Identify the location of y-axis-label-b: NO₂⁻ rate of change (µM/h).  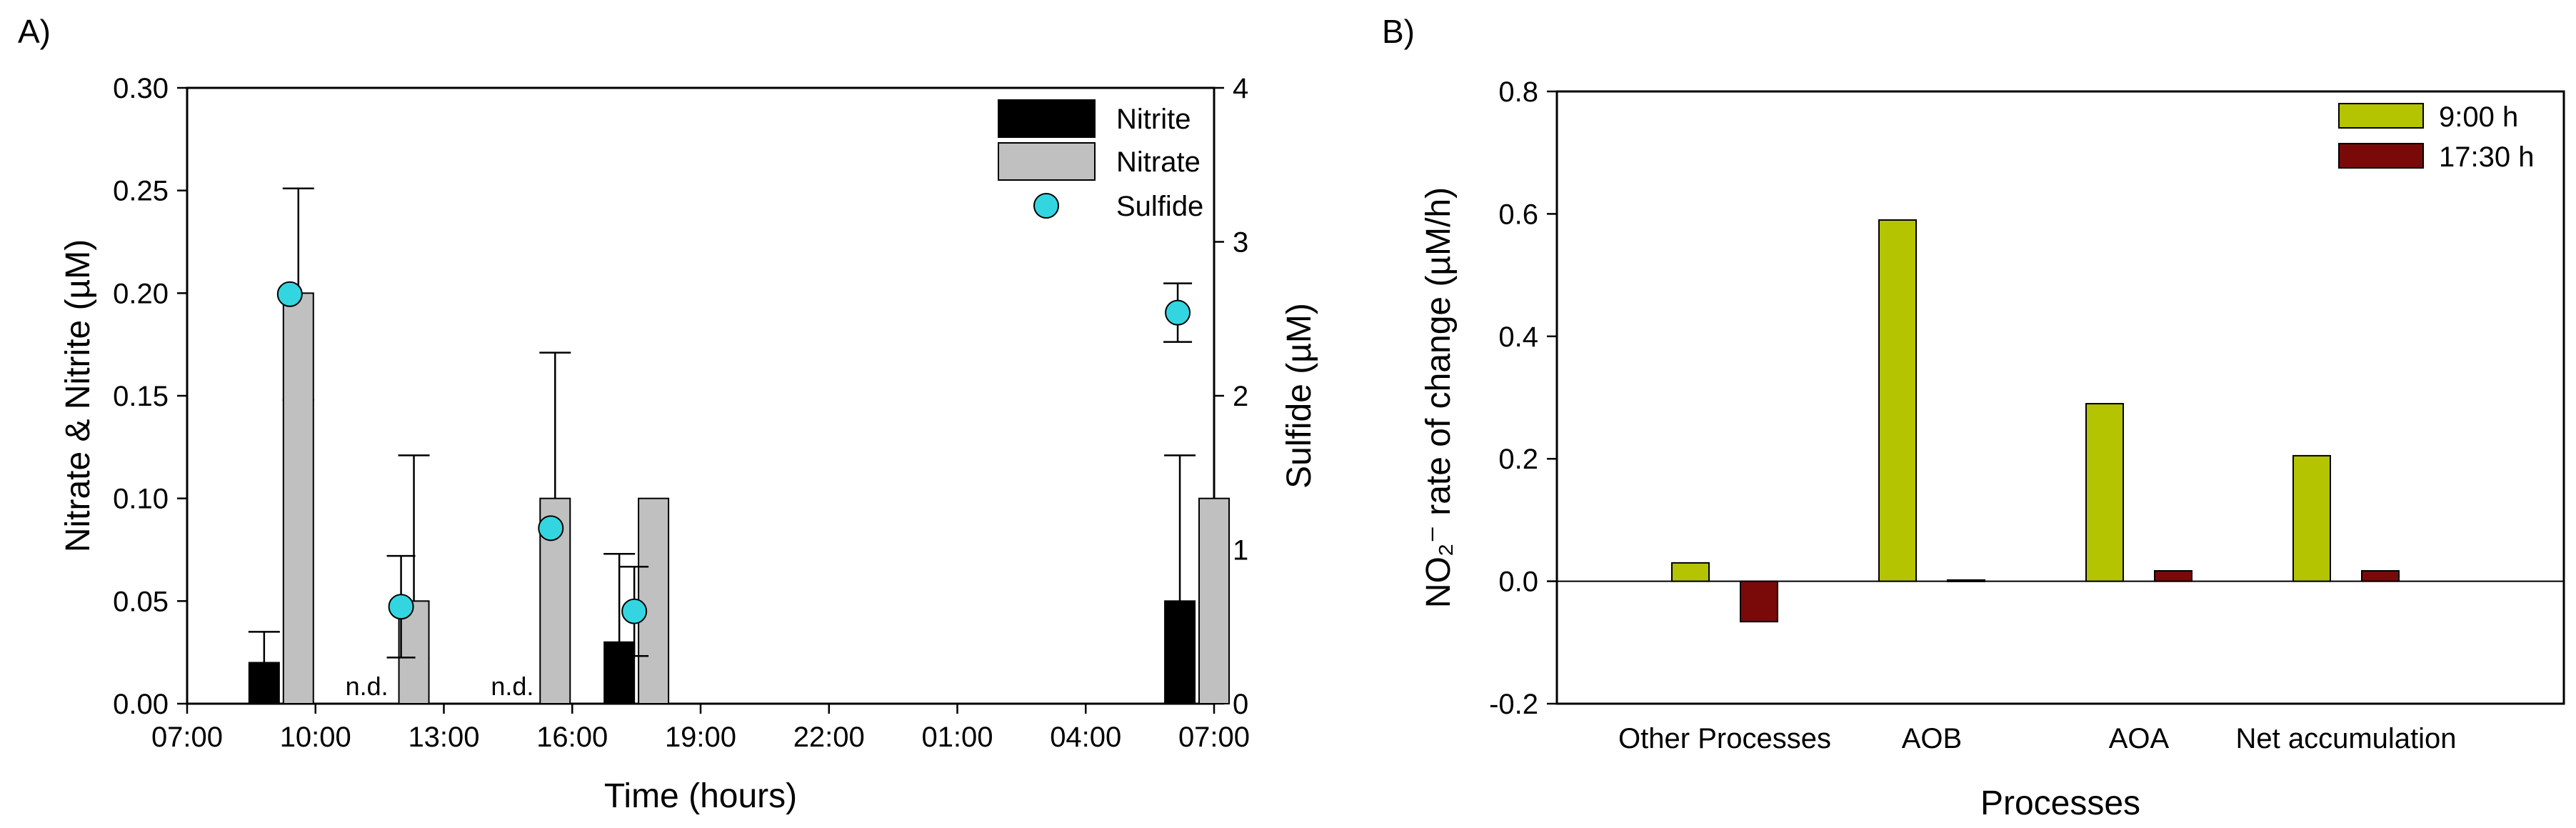
(1439, 397).